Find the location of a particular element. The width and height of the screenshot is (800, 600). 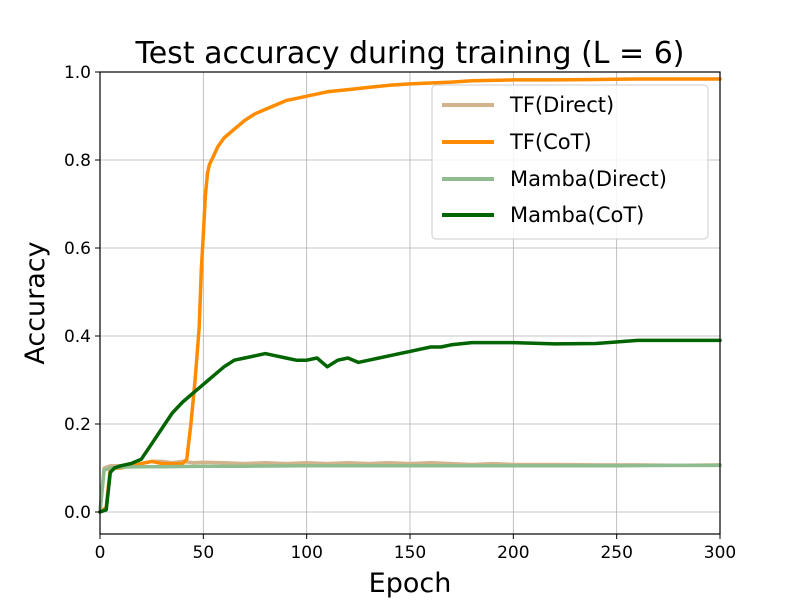

chart-title: Test accuracy during training (L = 6) is located at coordinates (410, 53).